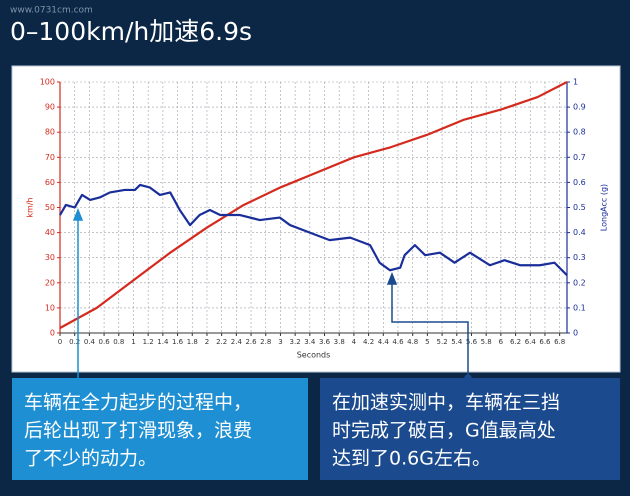 The image size is (630, 496). Describe the element at coordinates (50, 232) in the screenshot. I see `y-tick-label: 40` at that location.